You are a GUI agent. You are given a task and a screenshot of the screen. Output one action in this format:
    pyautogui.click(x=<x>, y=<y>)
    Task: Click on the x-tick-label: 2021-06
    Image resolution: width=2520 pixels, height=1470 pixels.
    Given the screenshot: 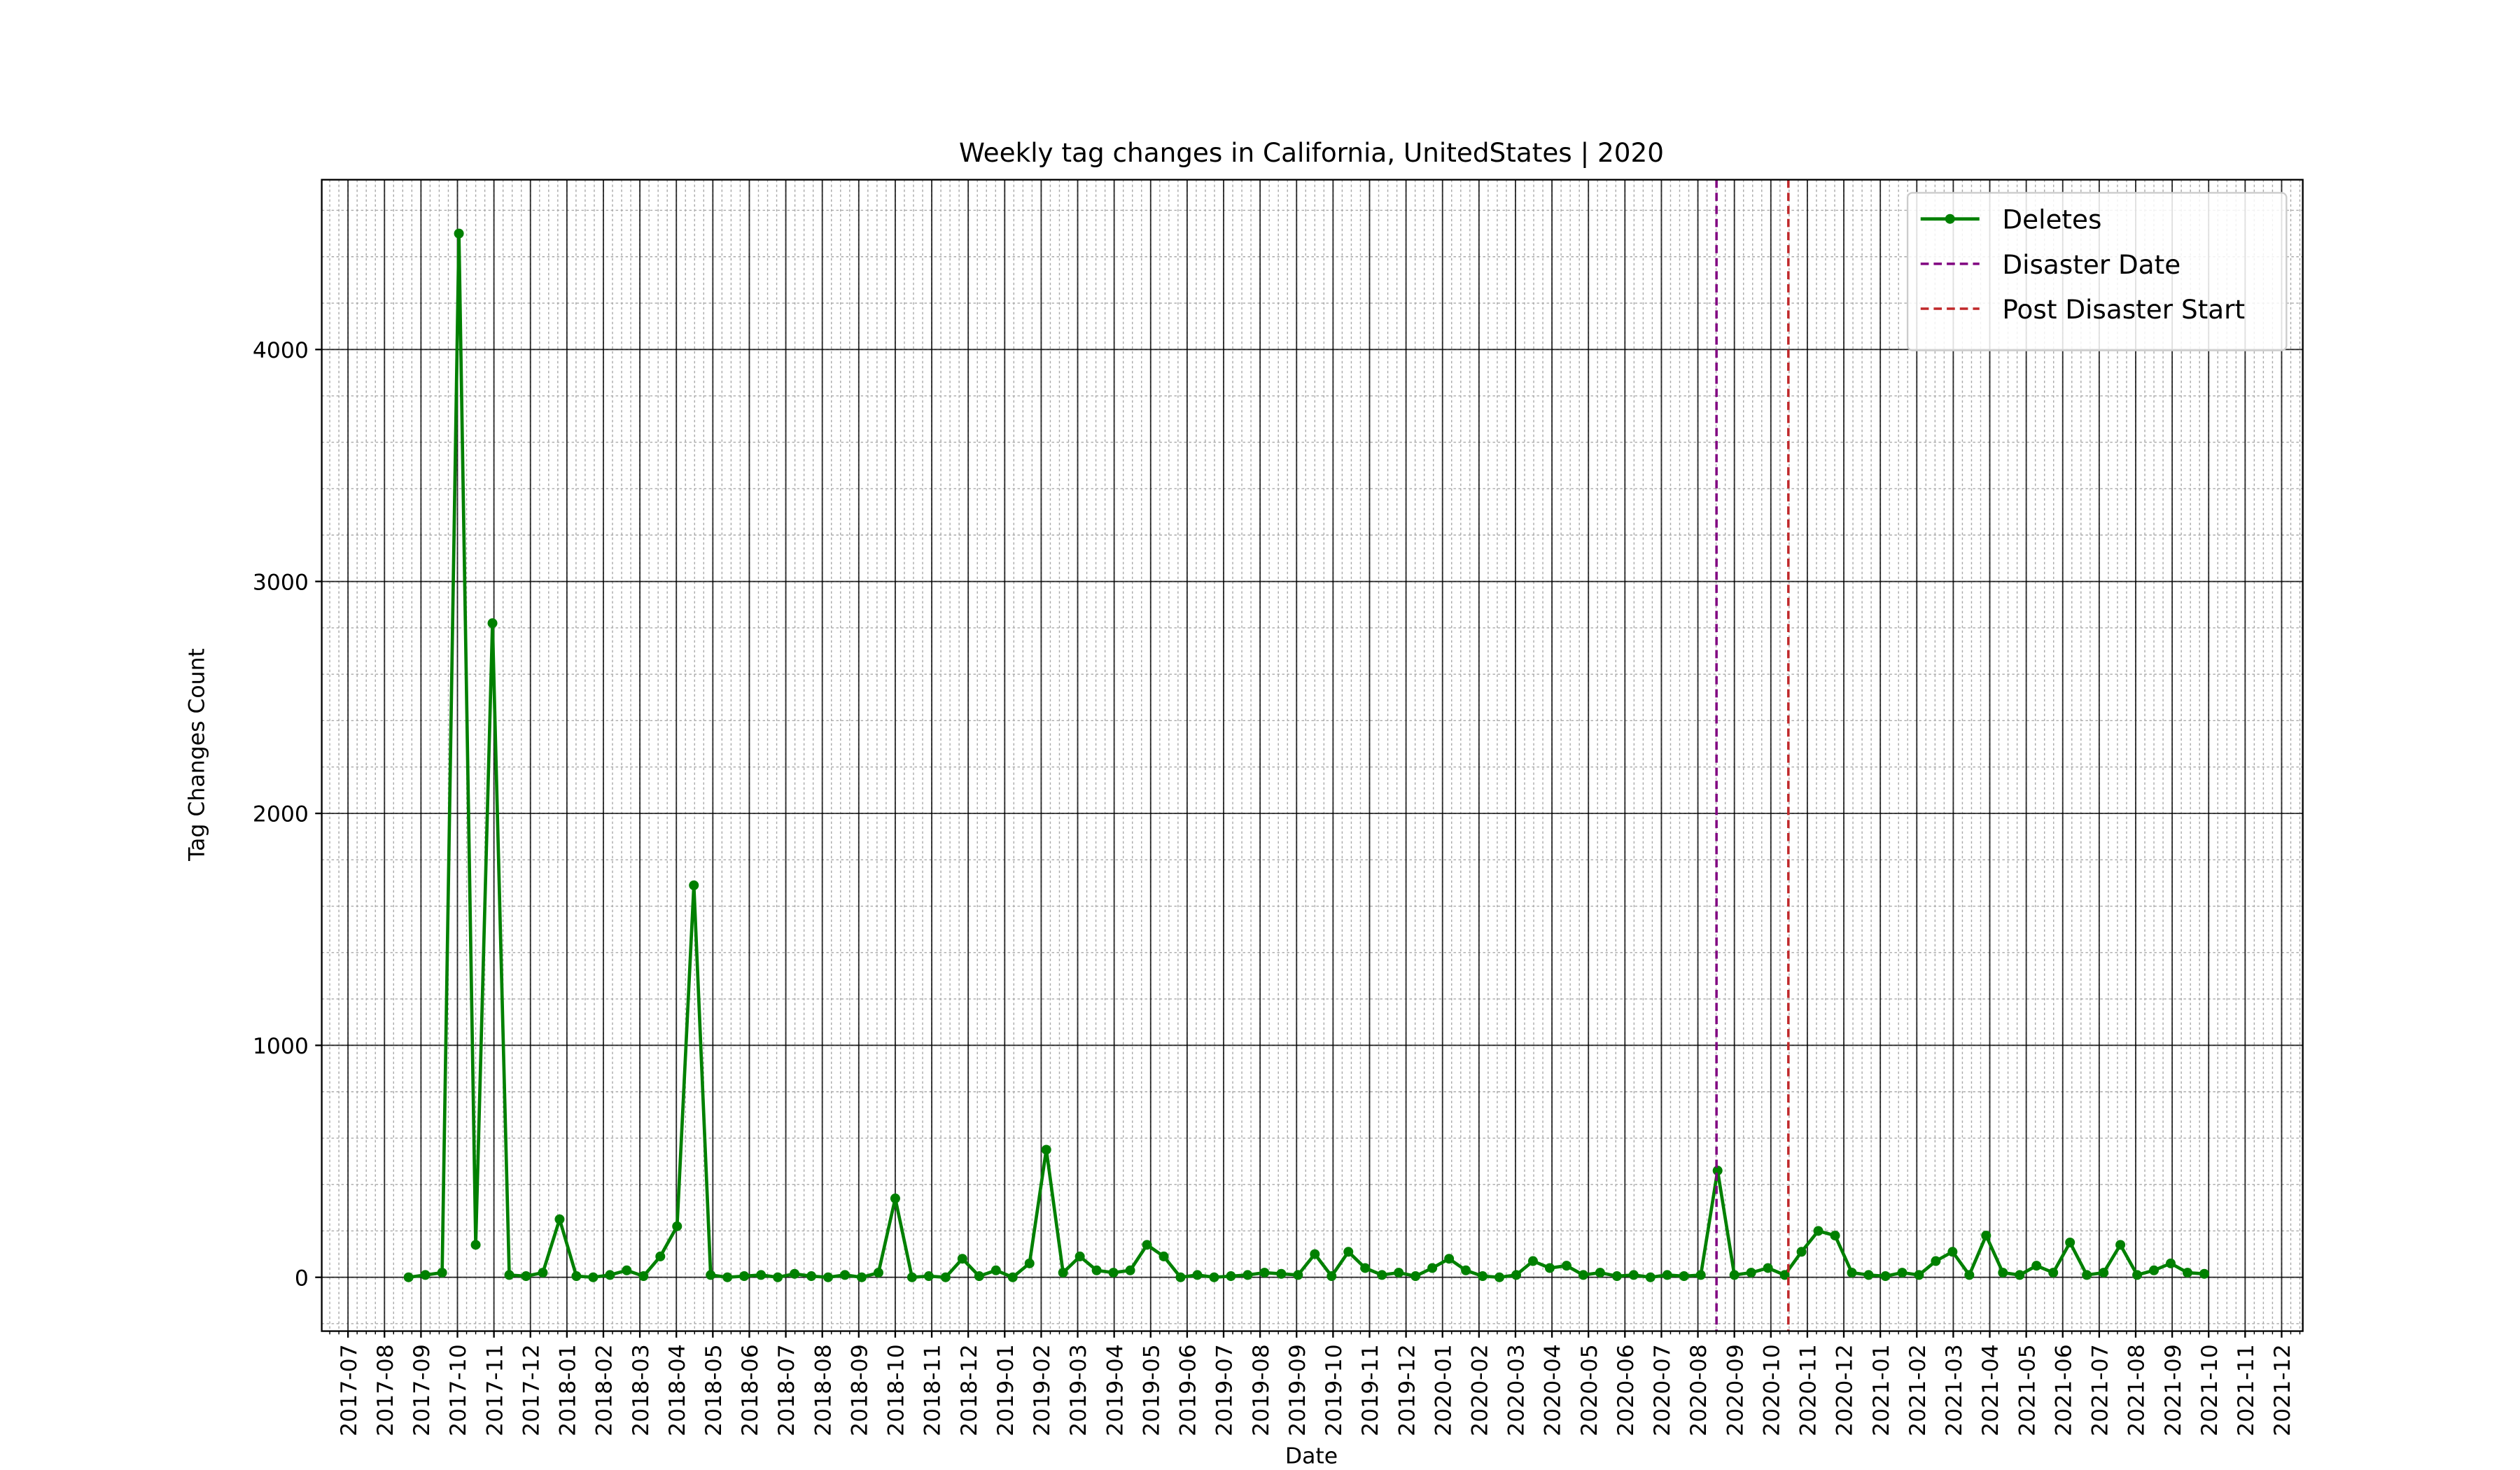 What is the action you would take?
    pyautogui.click(x=2063, y=1390)
    